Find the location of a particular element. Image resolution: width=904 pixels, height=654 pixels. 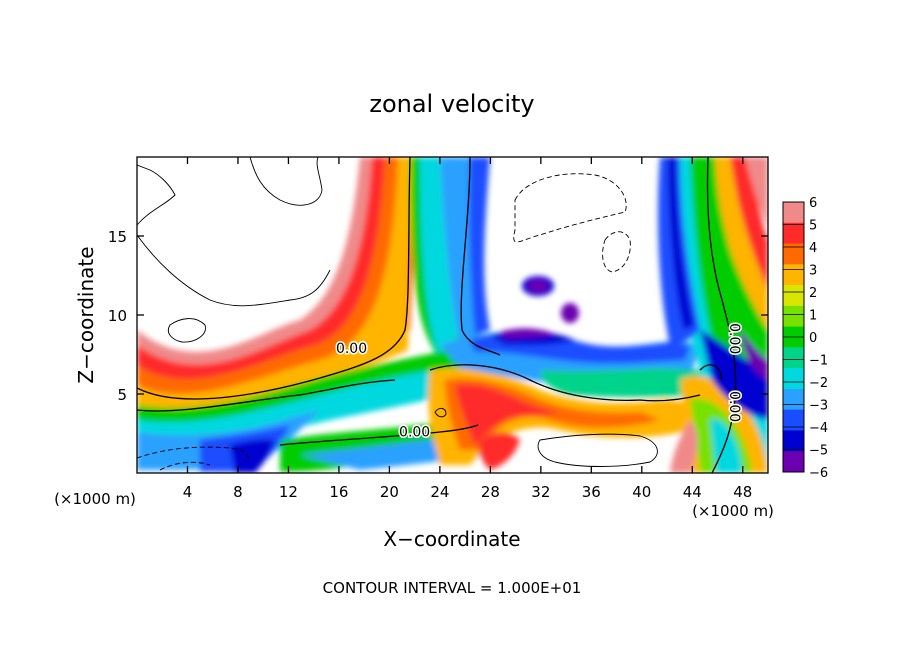

colorbar-tick-label: 5 is located at coordinates (813, 226).